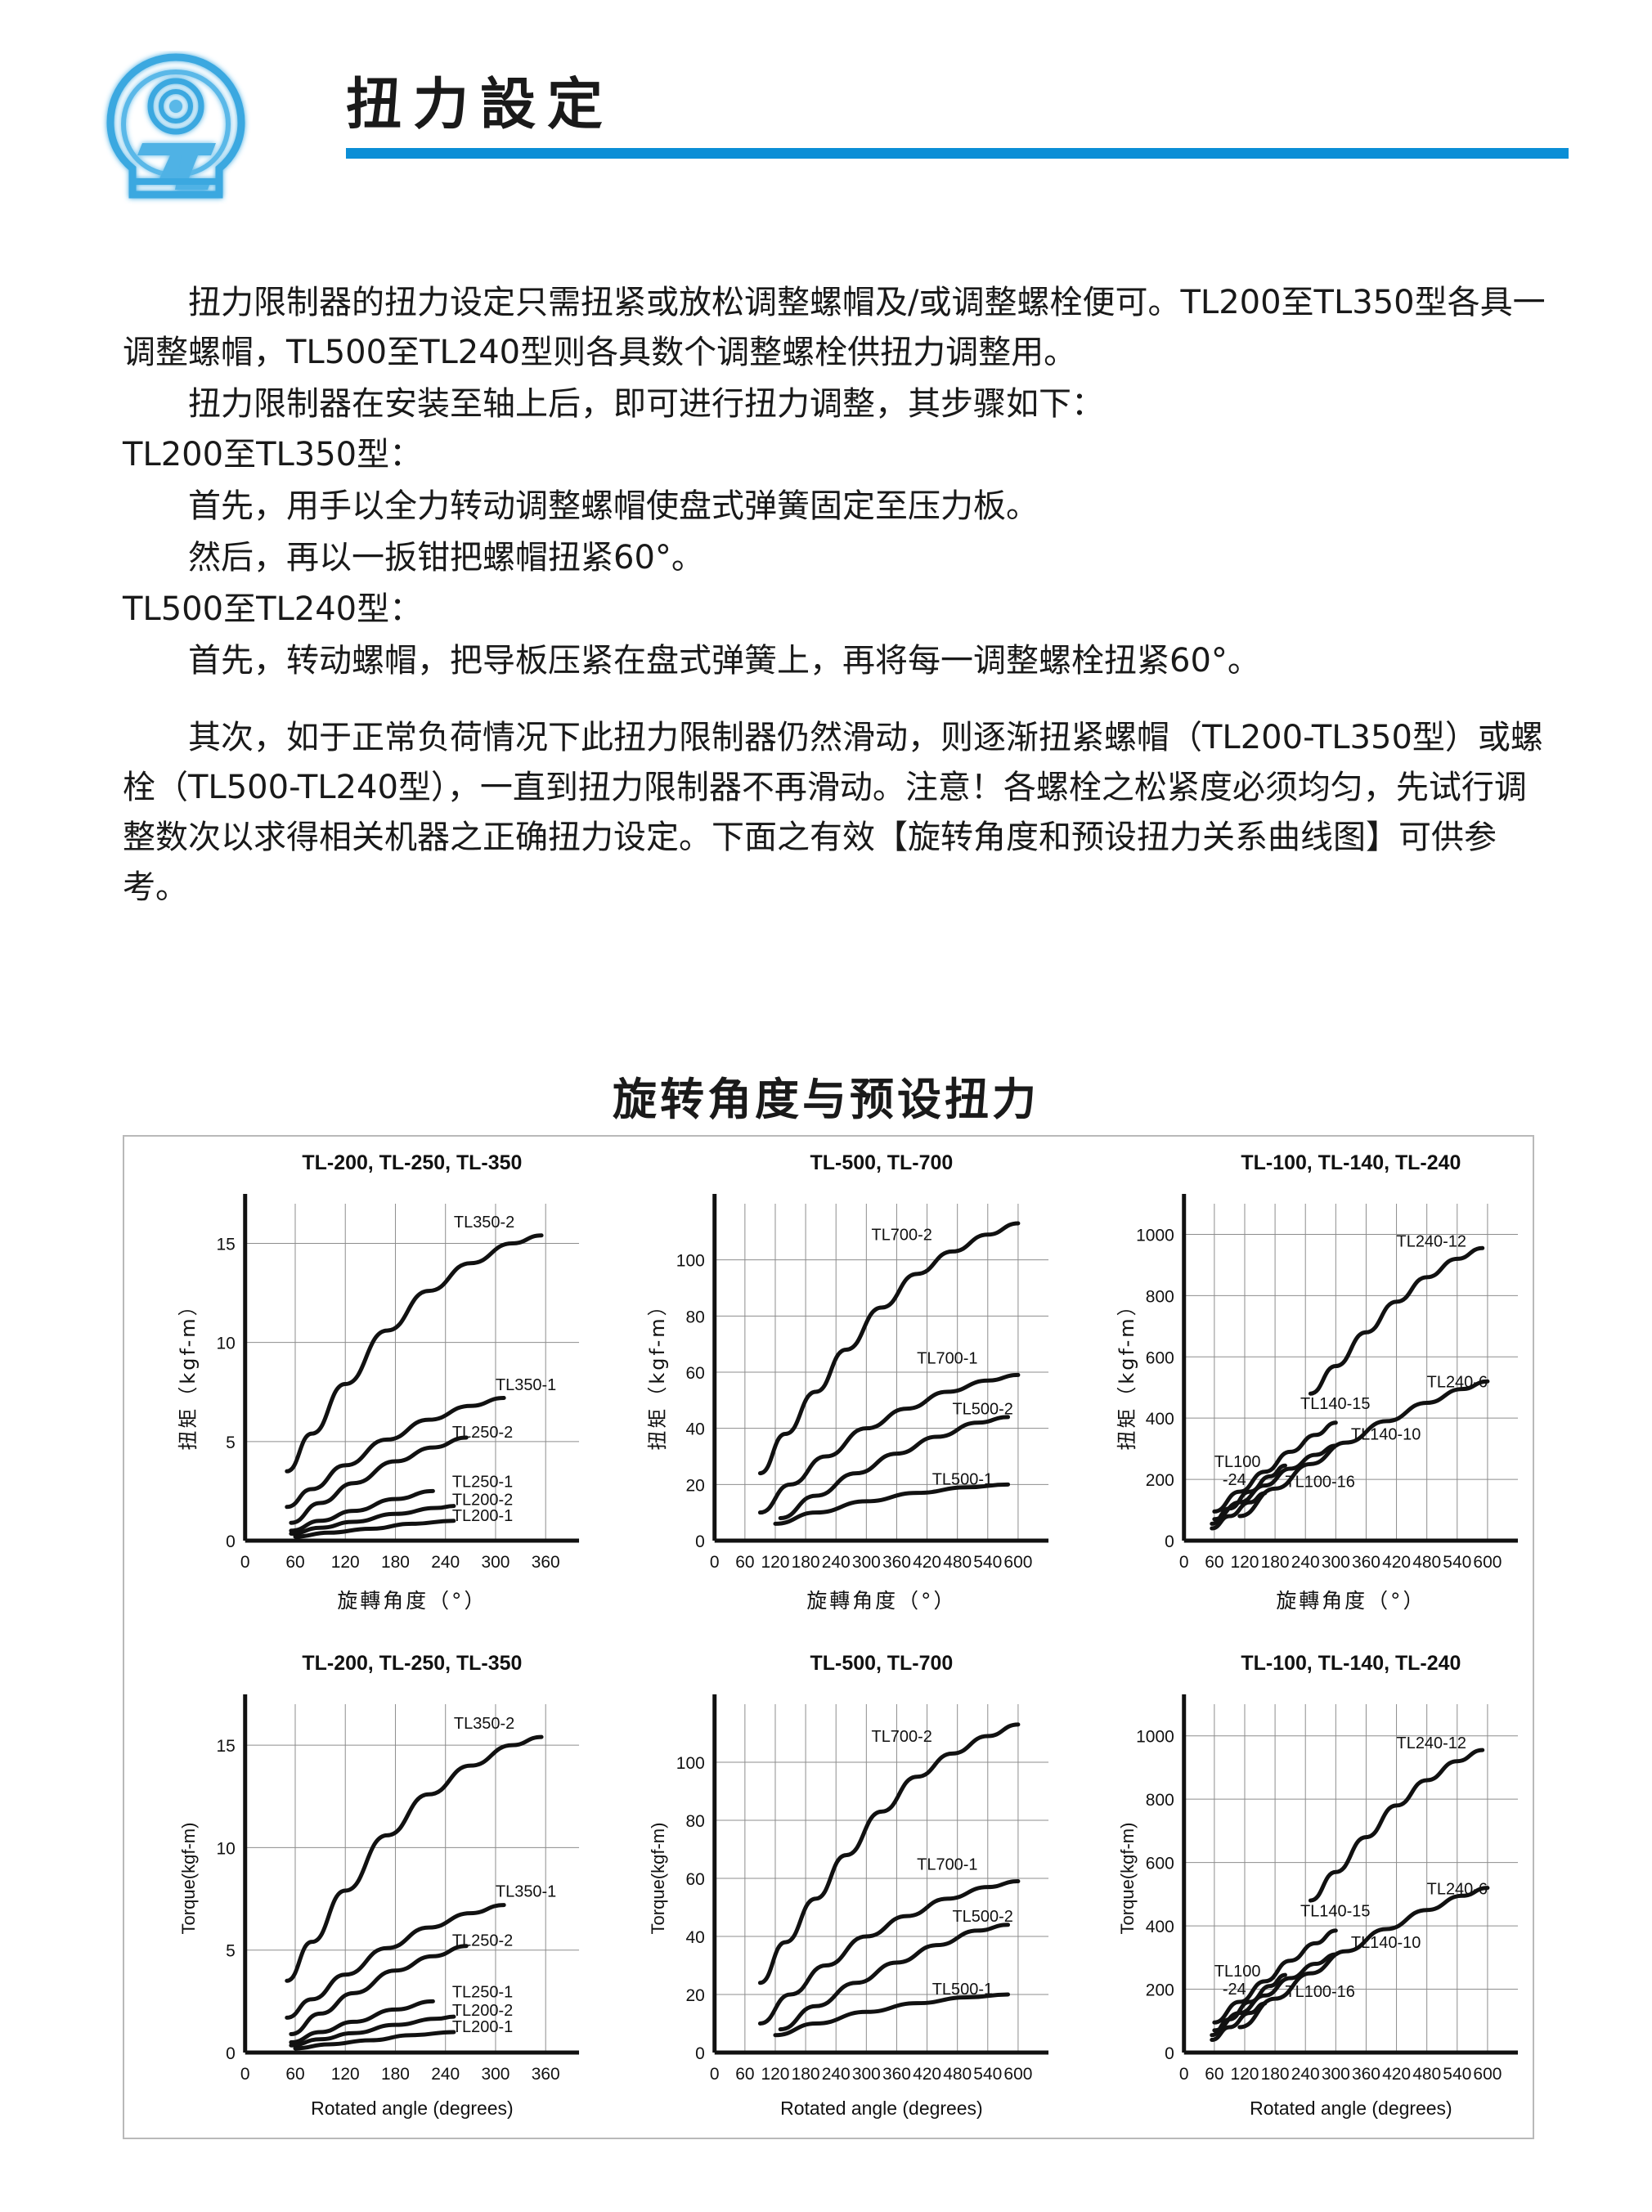 This screenshot has height=2212, width=1652. Describe the element at coordinates (273, 455) in the screenshot. I see `body-paragraph: TL200至TL350型：` at that location.